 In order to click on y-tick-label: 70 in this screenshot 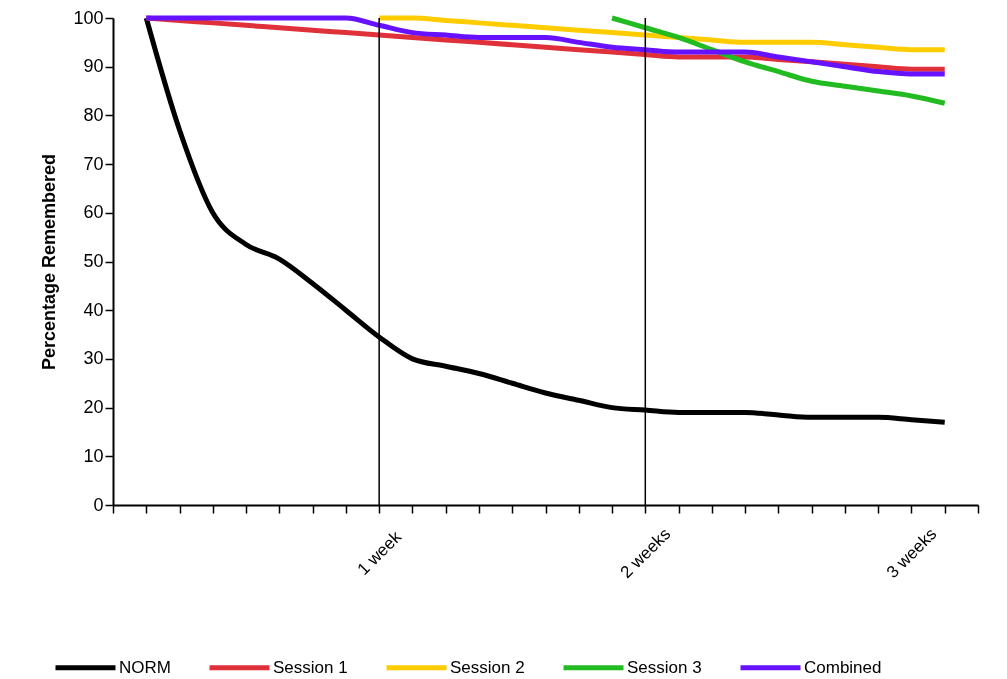, I will do `click(93, 163)`.